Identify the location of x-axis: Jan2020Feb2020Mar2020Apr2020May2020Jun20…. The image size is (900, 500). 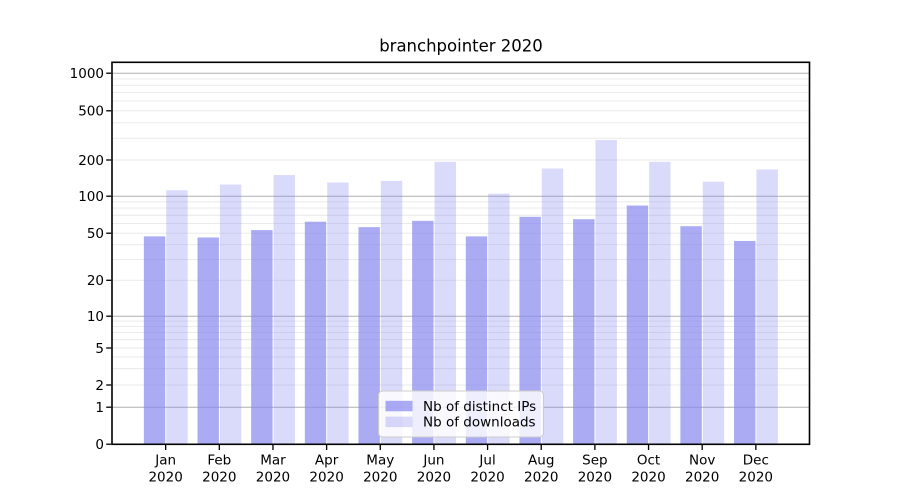
(460, 465).